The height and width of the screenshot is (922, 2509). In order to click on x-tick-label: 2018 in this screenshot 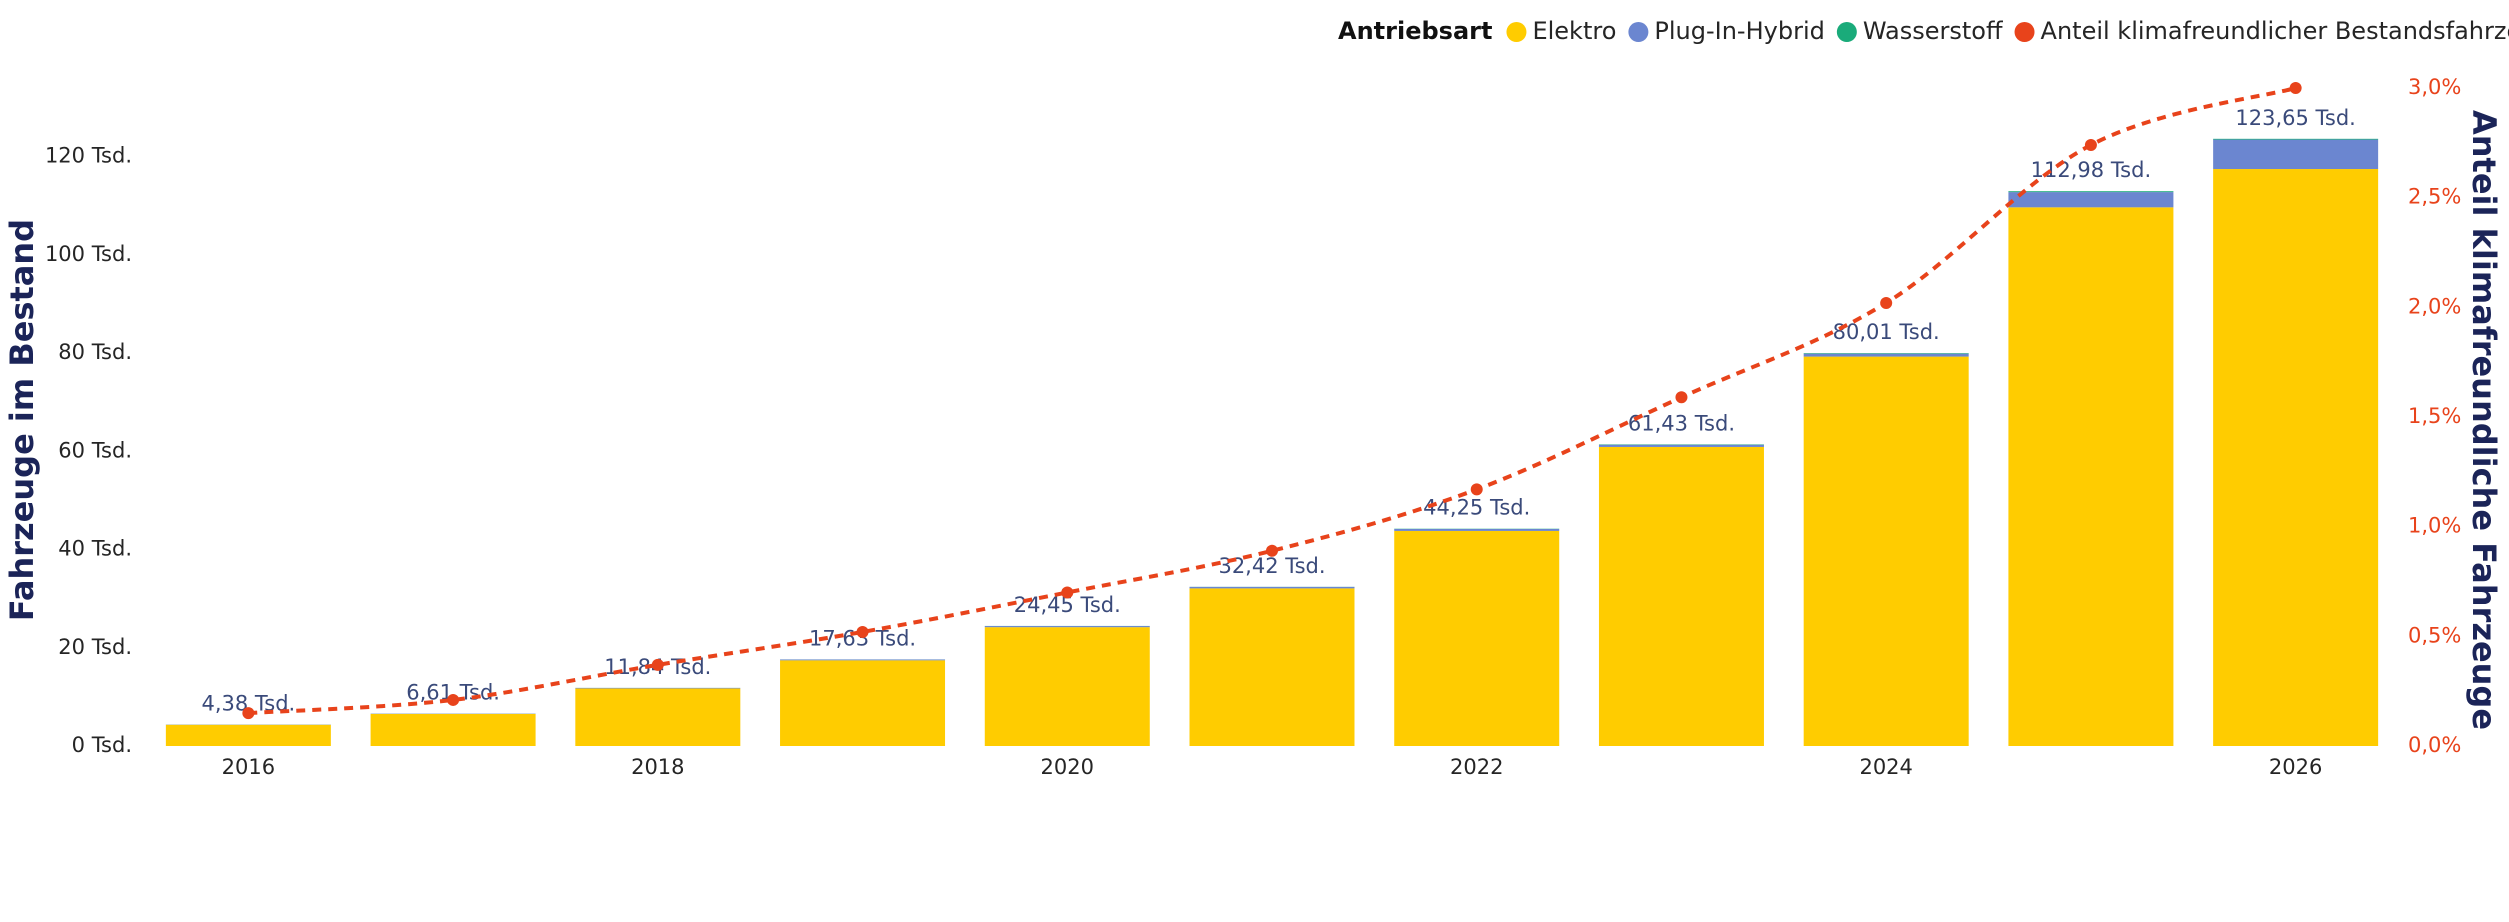, I will do `click(657, 767)`.